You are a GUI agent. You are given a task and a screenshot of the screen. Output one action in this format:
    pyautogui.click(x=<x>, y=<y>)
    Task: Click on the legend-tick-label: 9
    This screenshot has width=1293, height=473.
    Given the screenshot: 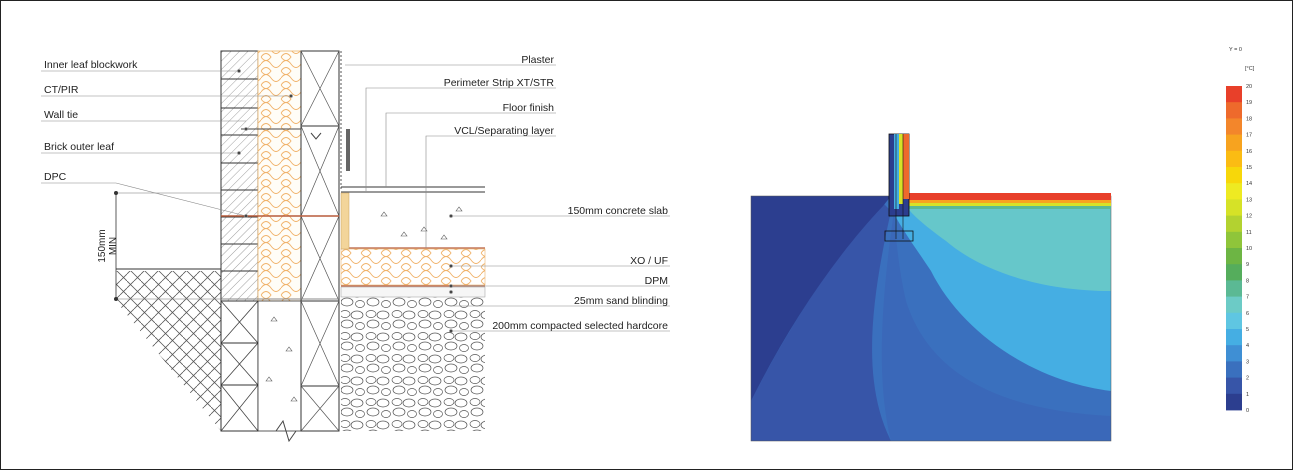 What is the action you would take?
    pyautogui.click(x=1247, y=265)
    